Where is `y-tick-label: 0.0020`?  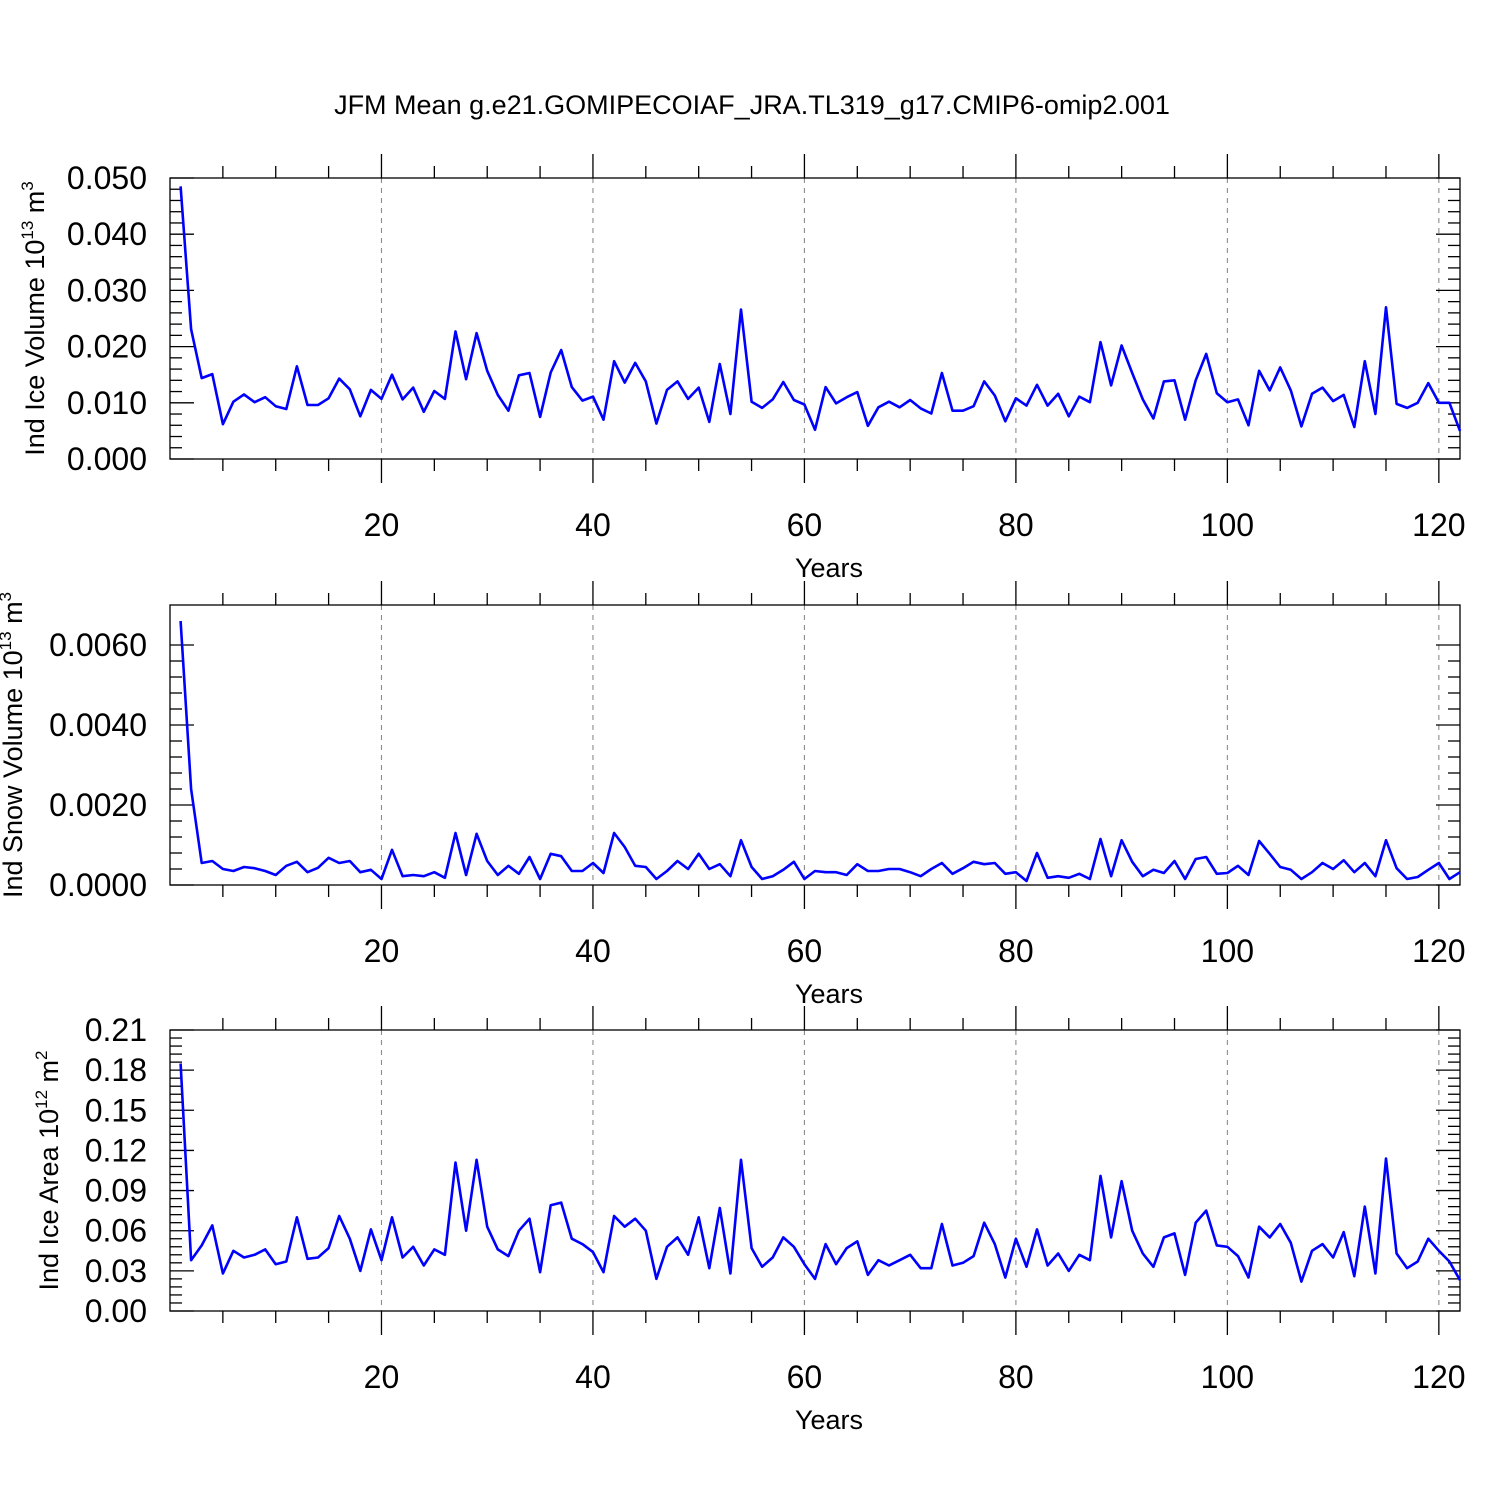 y-tick-label: 0.0020 is located at coordinates (98, 805).